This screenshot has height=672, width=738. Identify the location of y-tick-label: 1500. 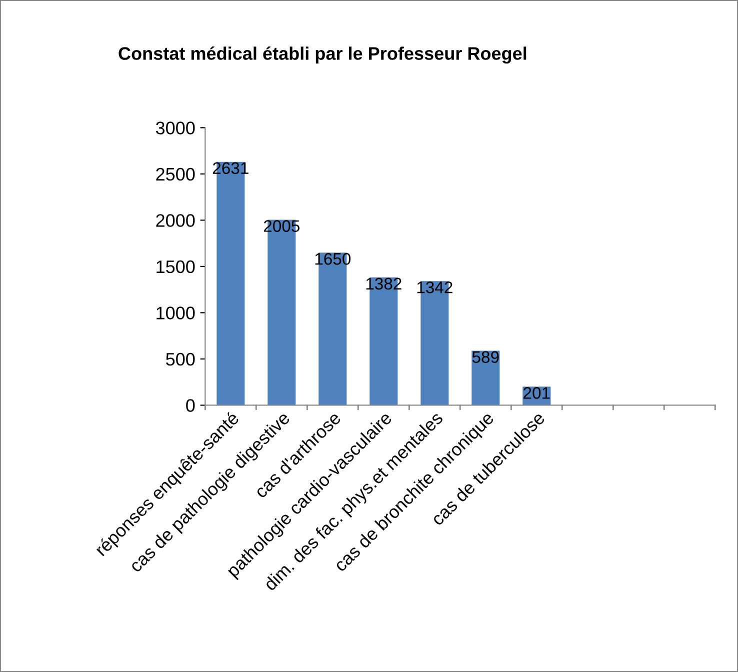
(175, 267).